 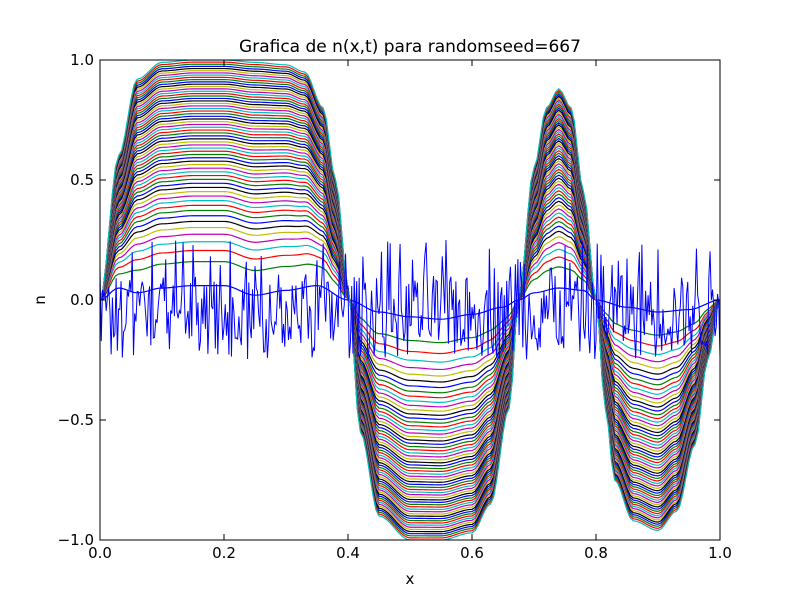 What do you see at coordinates (76, 420) in the screenshot?
I see `y-tick-label: −0.5` at bounding box center [76, 420].